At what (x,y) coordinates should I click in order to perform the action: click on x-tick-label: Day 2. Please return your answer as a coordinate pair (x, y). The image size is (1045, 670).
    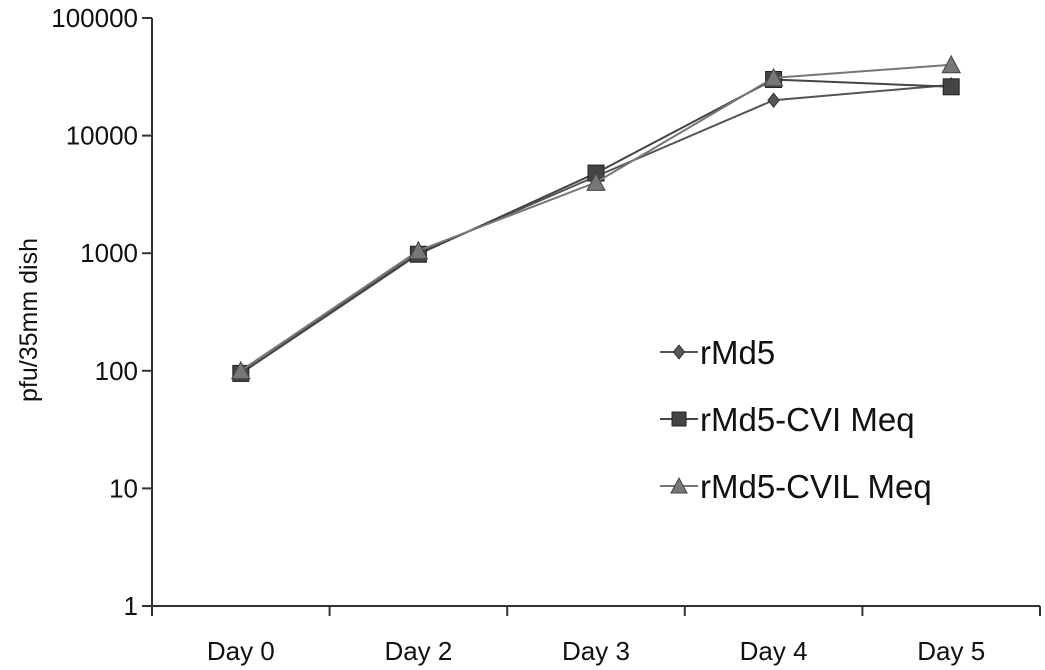
    Looking at the image, I should click on (418, 651).